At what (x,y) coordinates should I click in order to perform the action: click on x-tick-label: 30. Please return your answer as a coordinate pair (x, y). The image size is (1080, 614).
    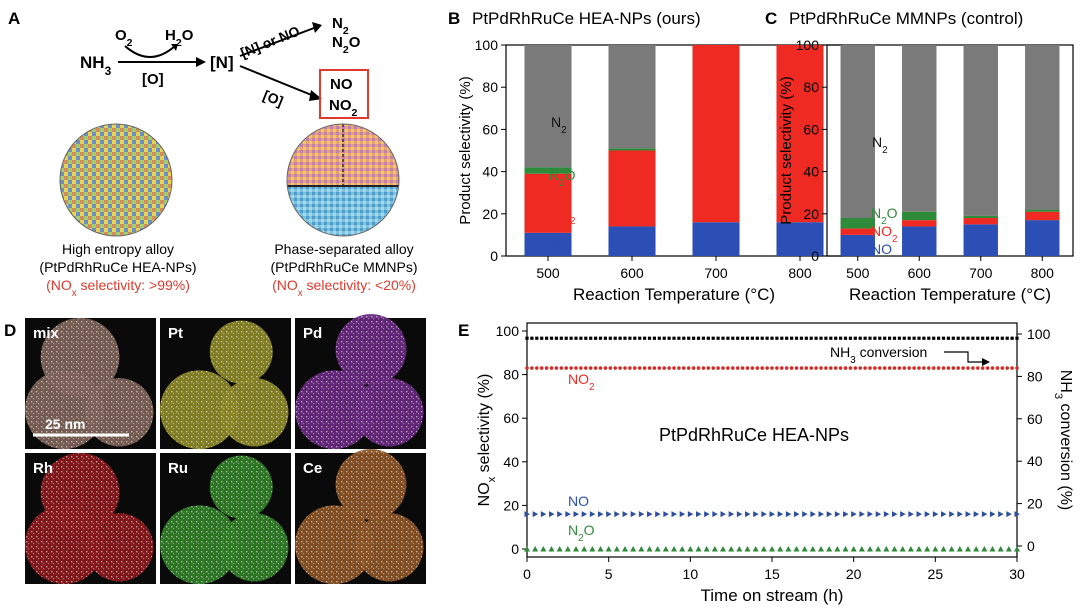
    Looking at the image, I should click on (1017, 574).